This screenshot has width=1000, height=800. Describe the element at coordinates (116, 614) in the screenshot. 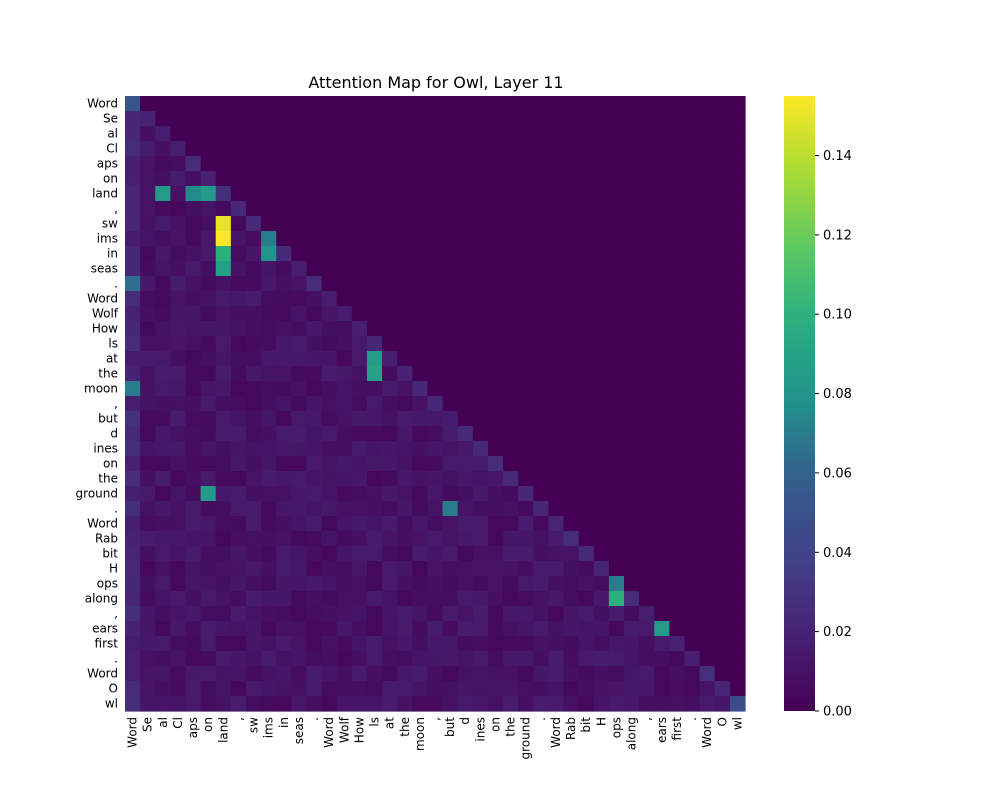

I see `y-tick-label: ,` at that location.